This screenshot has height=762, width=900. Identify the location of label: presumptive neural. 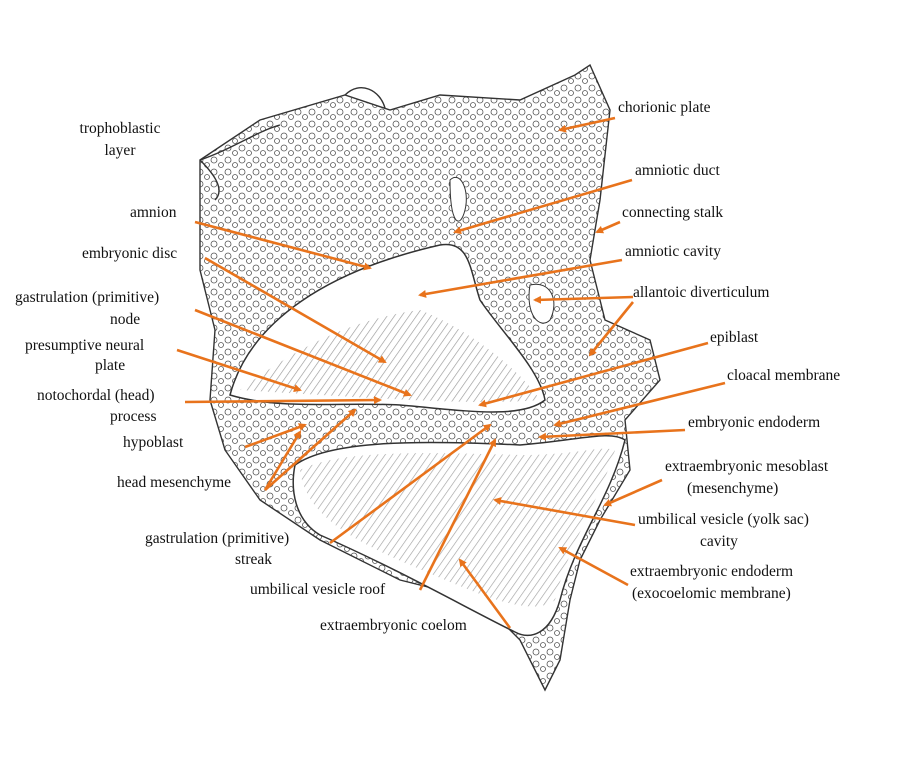
(84, 345).